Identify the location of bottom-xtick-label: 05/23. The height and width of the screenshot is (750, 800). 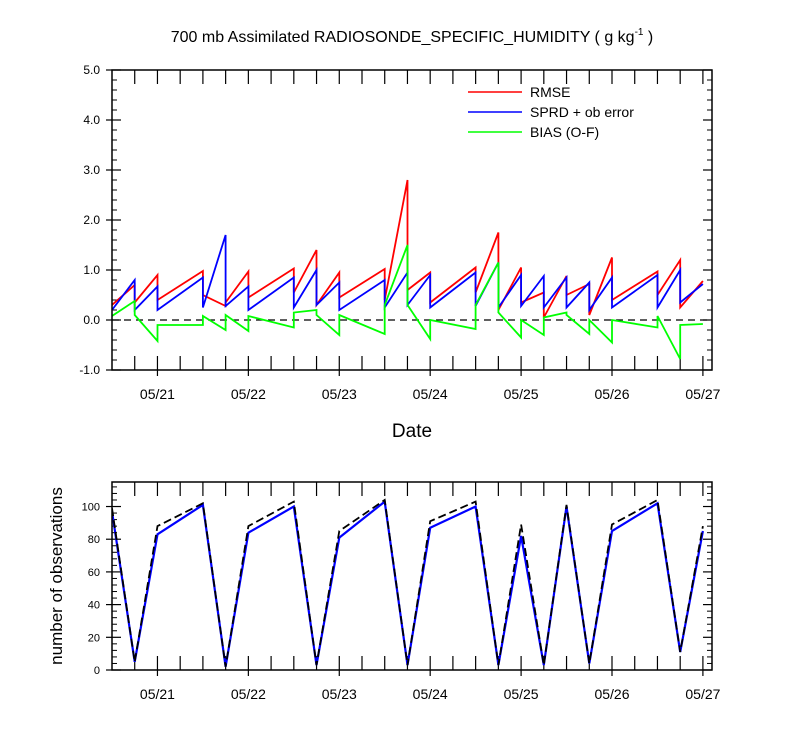
(339, 694).